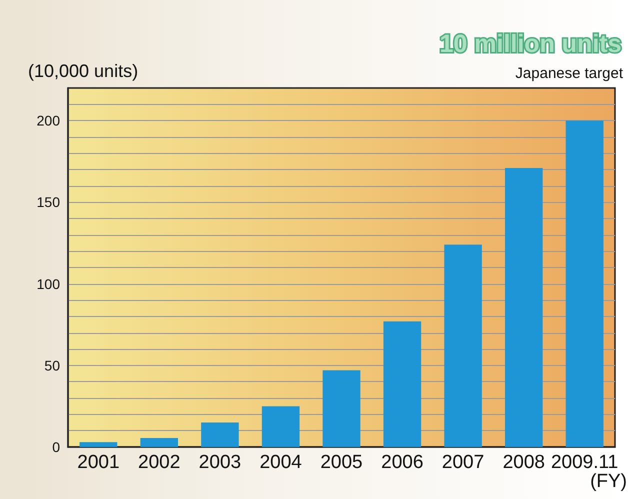  I want to click on text: Japanese target, so click(569, 73).